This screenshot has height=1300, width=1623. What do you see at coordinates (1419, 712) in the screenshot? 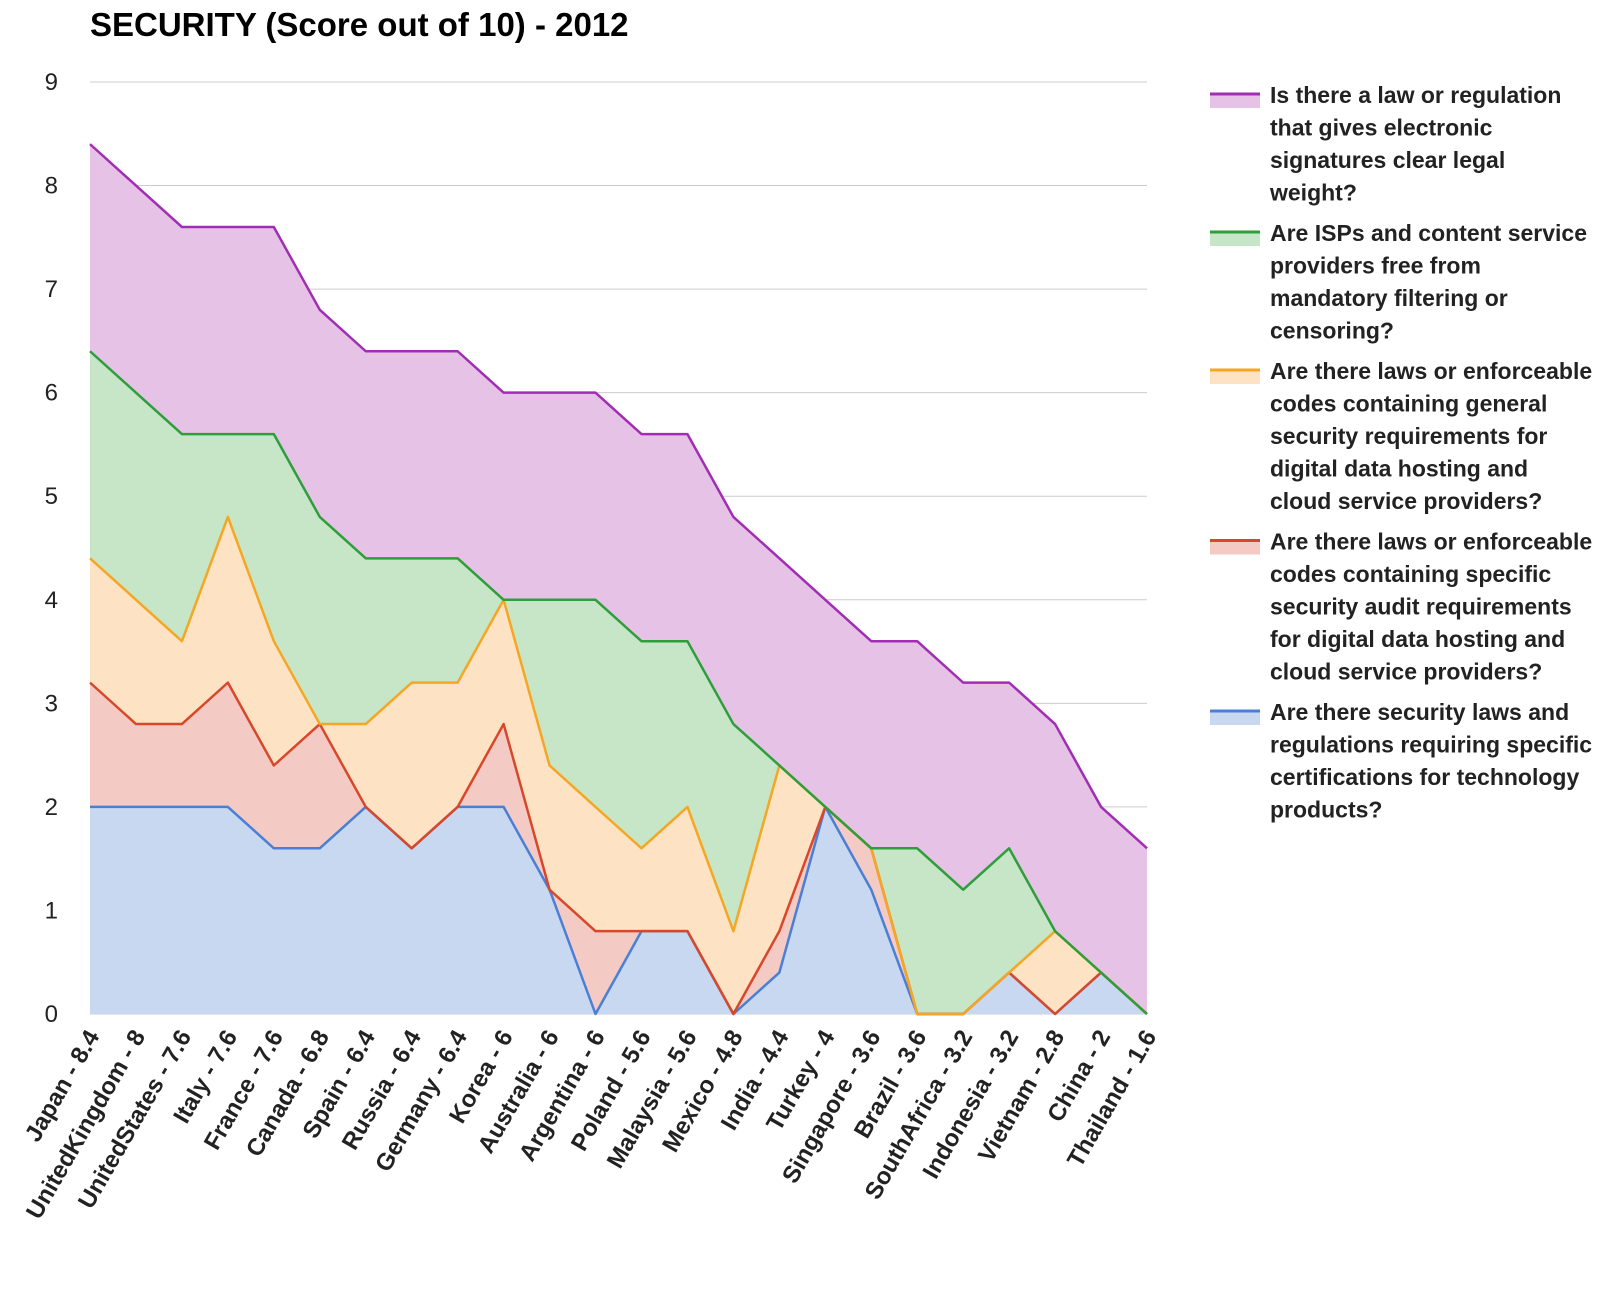
I see `legend-label: Are there security laws and` at bounding box center [1419, 712].